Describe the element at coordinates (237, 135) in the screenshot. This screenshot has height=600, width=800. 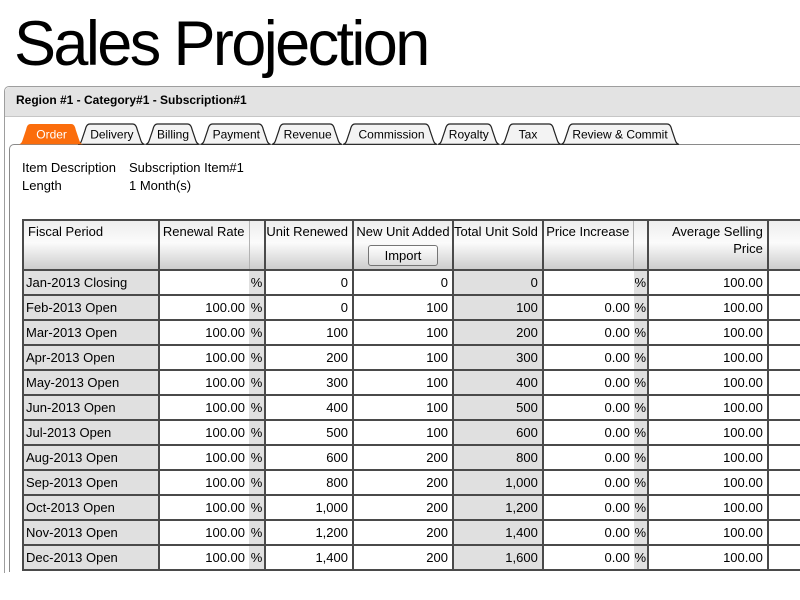
I see `svg-text: Payment` at that location.